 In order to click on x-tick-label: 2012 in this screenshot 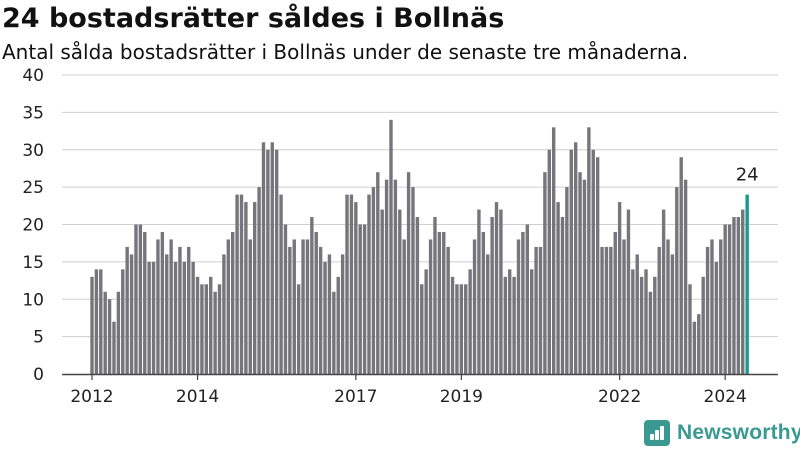, I will do `click(91, 397)`.